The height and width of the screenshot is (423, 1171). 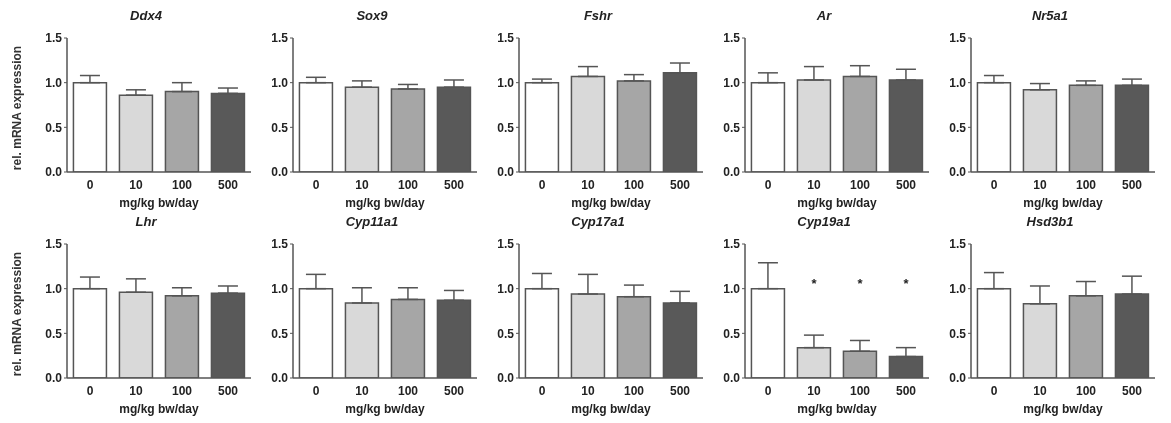 I want to click on chart-title: Ar, so click(x=824, y=15).